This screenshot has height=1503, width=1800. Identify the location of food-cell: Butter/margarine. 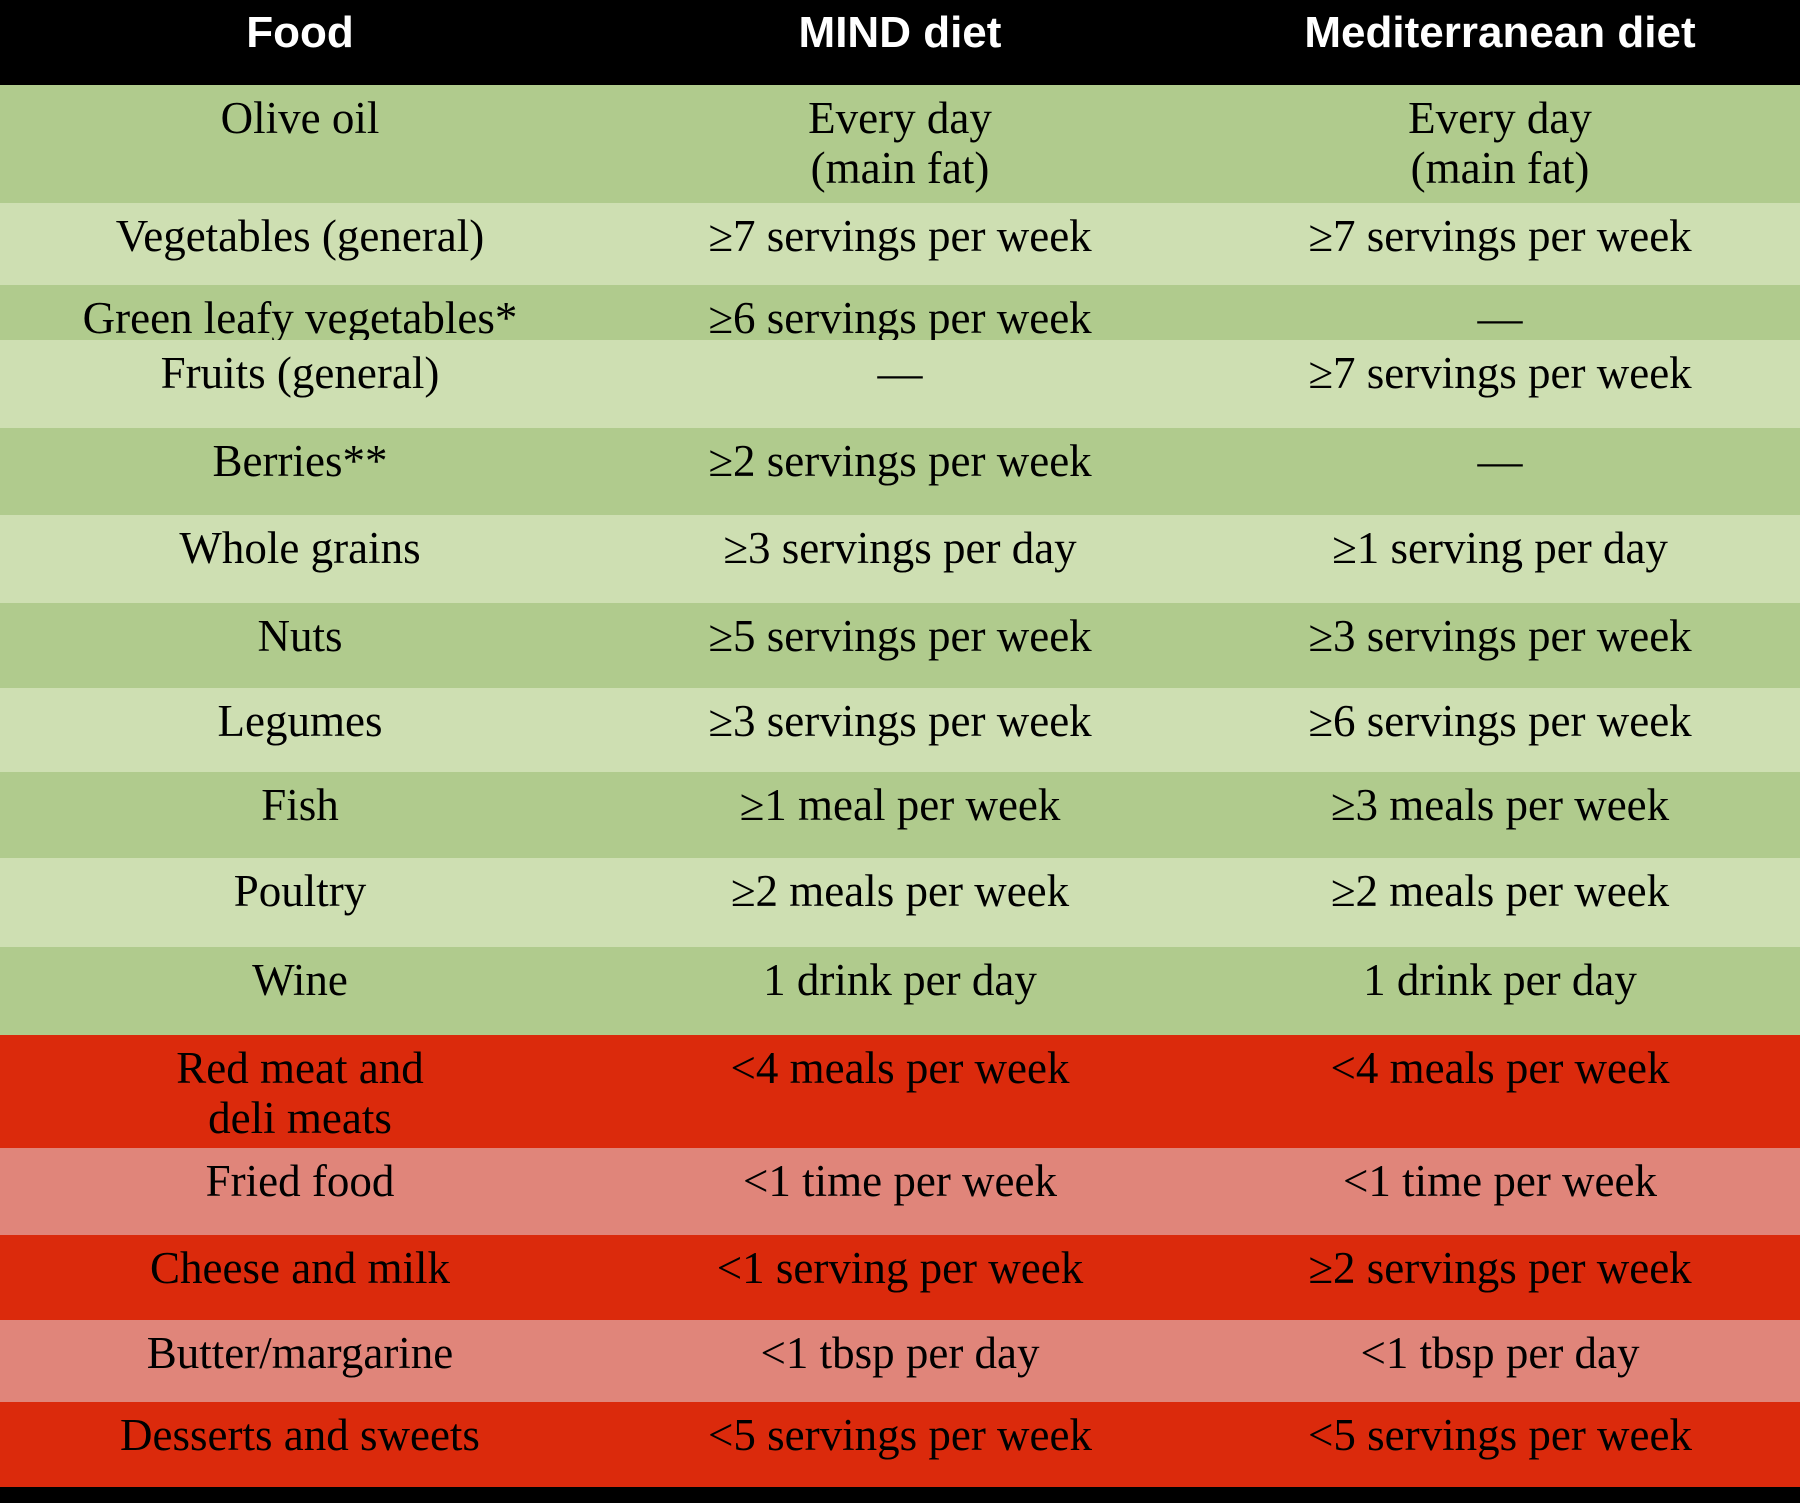
(300, 1353).